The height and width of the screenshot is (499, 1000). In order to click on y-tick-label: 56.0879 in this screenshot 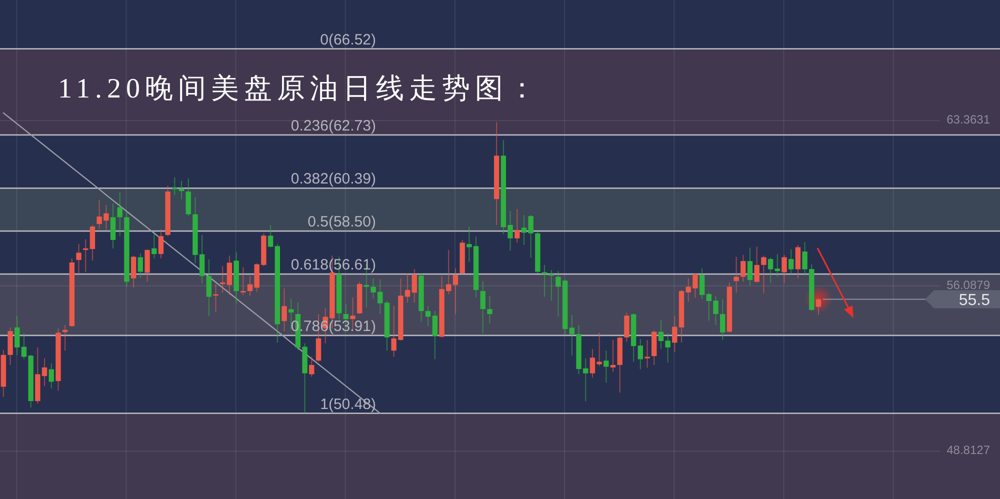, I will do `click(968, 285)`.